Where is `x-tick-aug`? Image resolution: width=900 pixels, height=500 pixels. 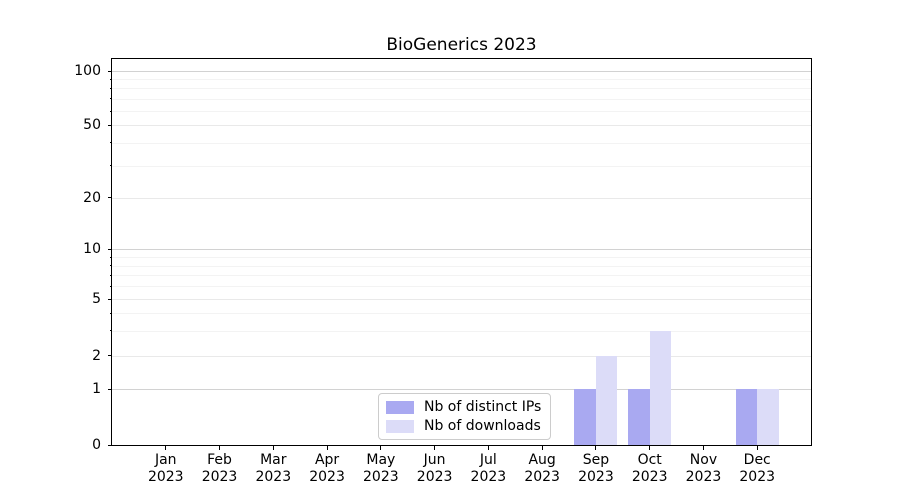
x-tick-aug is located at coordinates (542, 448).